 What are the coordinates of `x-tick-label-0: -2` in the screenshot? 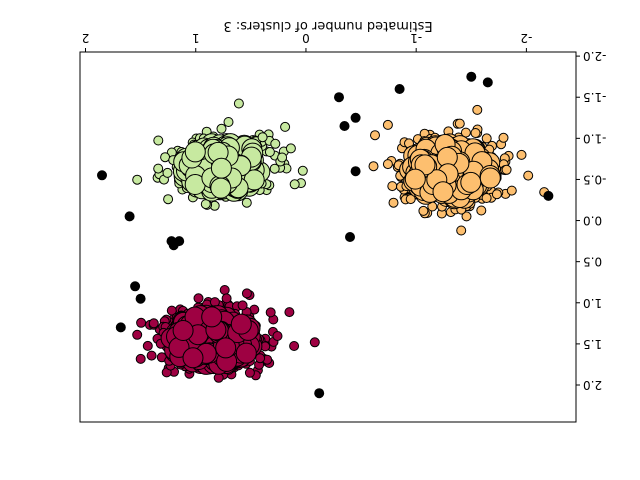 It's located at (526, 38).